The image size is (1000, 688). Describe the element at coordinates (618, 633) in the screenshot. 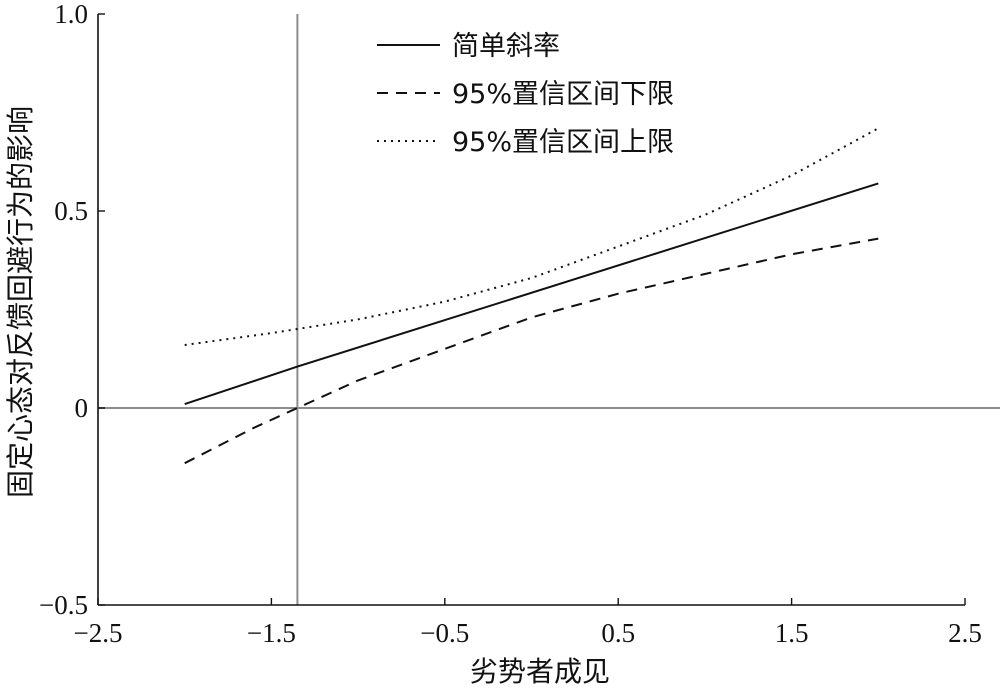

I see `x-tick-label: 0.5` at that location.